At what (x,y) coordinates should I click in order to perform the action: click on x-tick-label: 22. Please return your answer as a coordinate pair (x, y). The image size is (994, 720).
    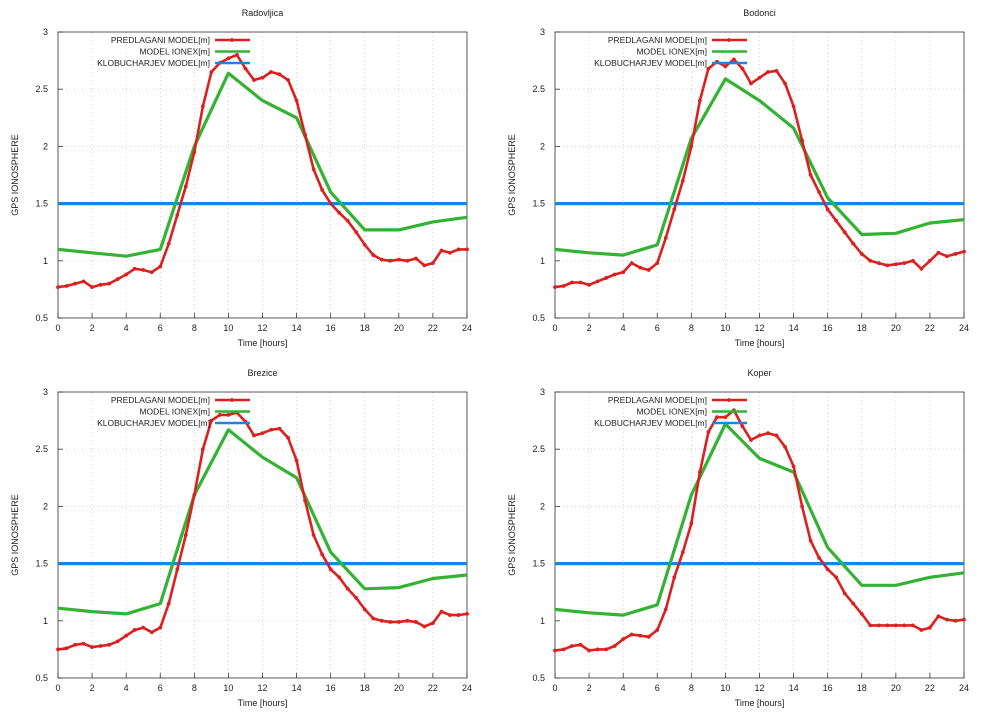
    Looking at the image, I should click on (433, 688).